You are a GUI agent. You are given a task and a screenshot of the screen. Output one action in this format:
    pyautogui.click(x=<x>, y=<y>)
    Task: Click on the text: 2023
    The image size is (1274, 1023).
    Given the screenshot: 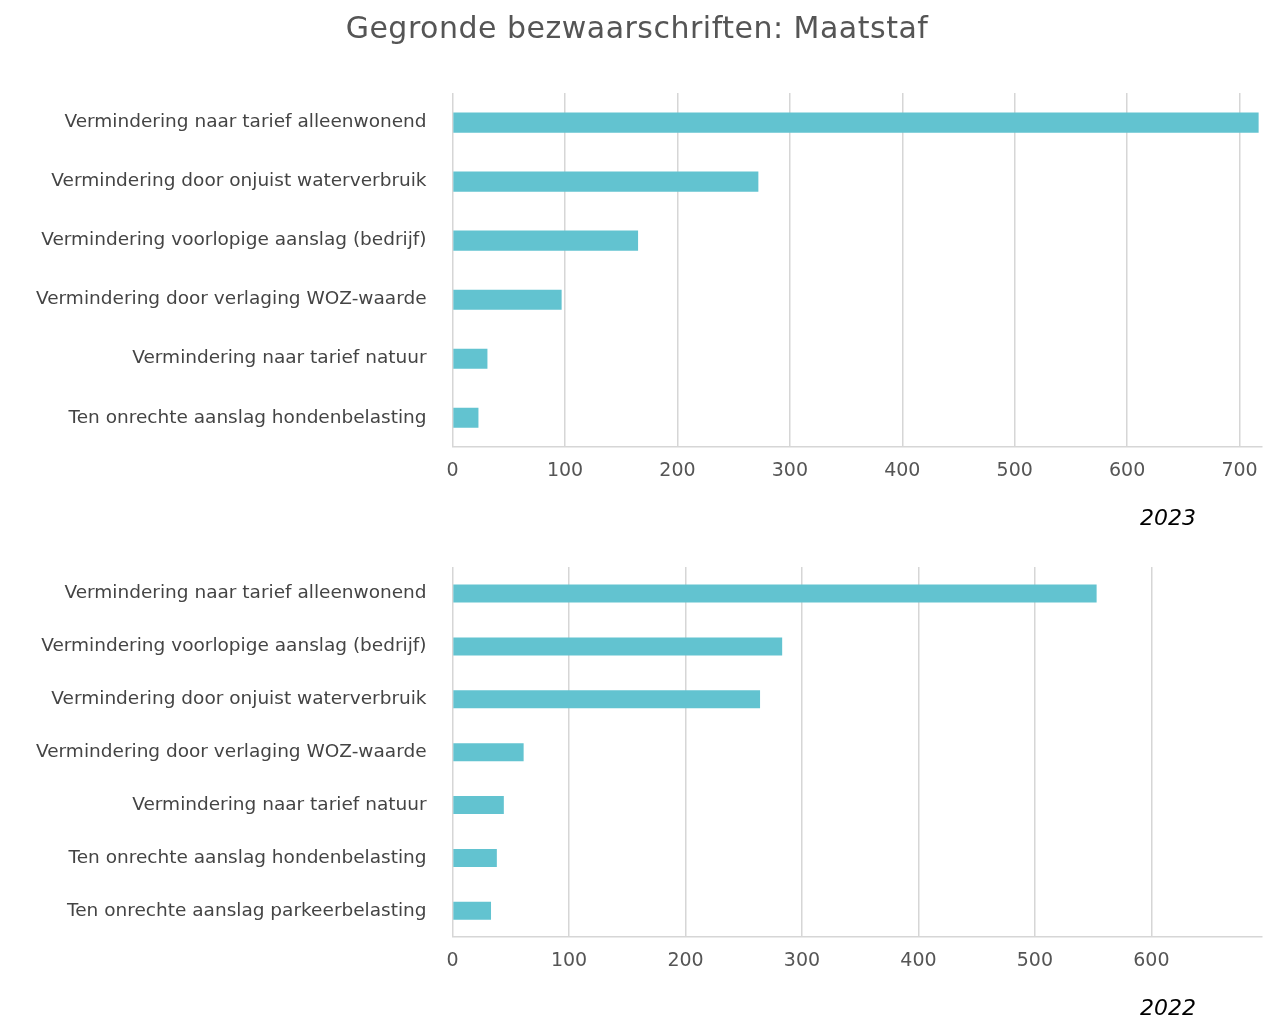 What is the action you would take?
    pyautogui.click(x=1168, y=517)
    